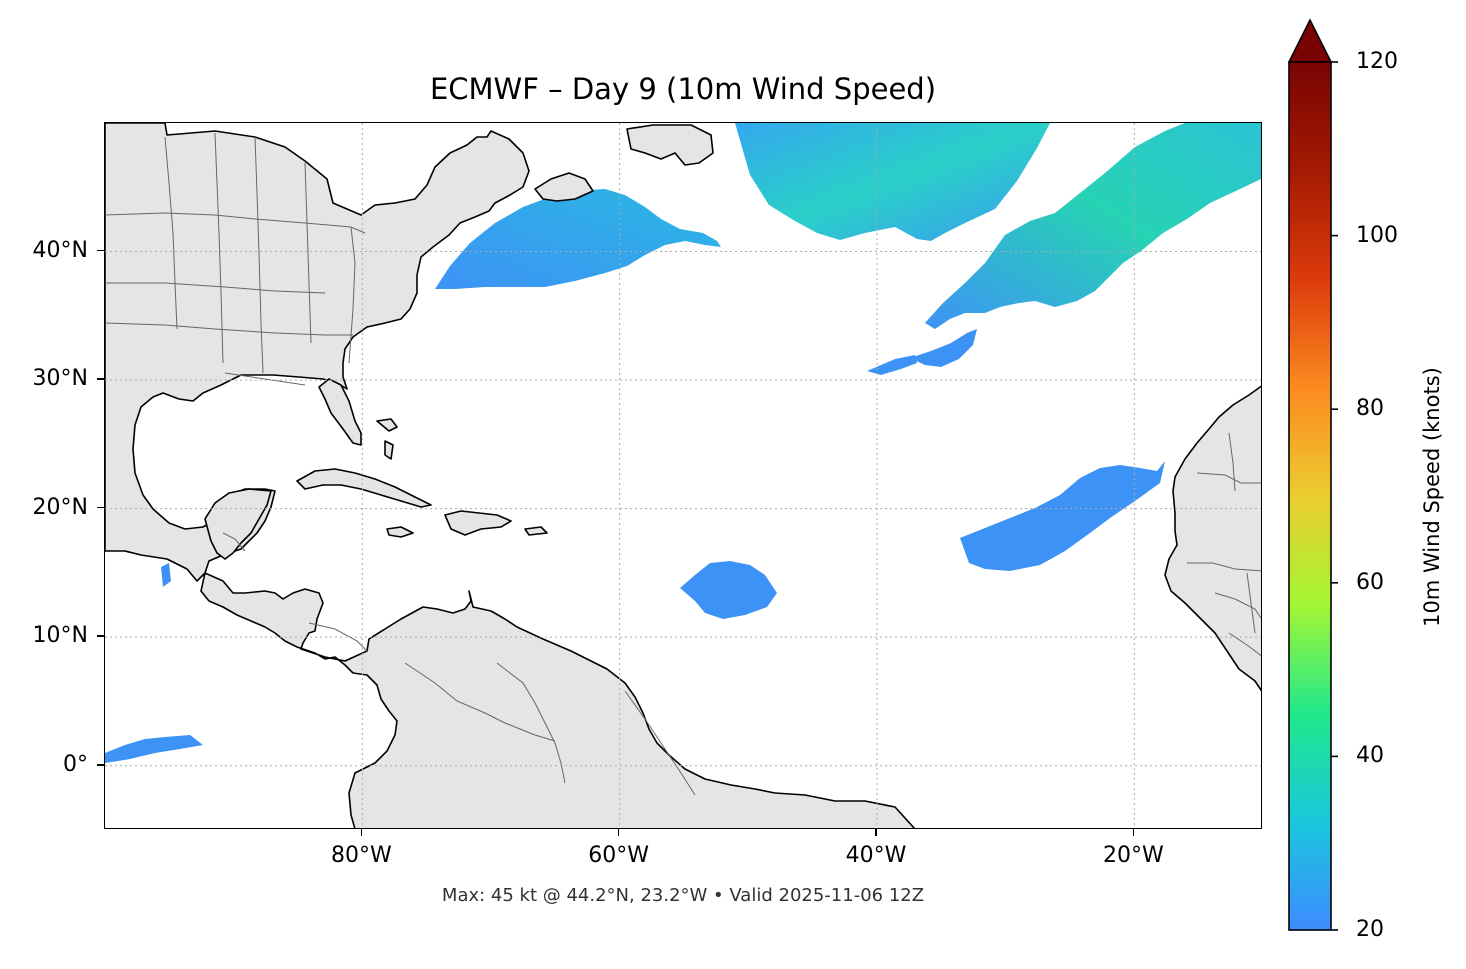 This screenshot has height=969, width=1466. I want to click on wind-area-north-central, so click(892, 182).